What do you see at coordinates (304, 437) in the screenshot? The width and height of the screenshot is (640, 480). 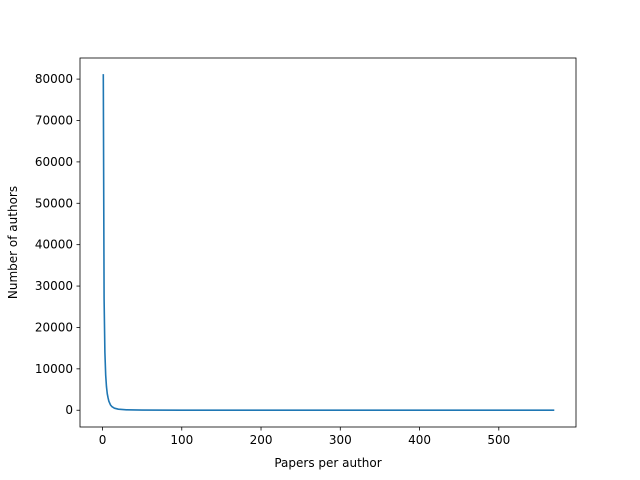 I see `x-axis-ticks: 0 100 200 300 400 500` at bounding box center [304, 437].